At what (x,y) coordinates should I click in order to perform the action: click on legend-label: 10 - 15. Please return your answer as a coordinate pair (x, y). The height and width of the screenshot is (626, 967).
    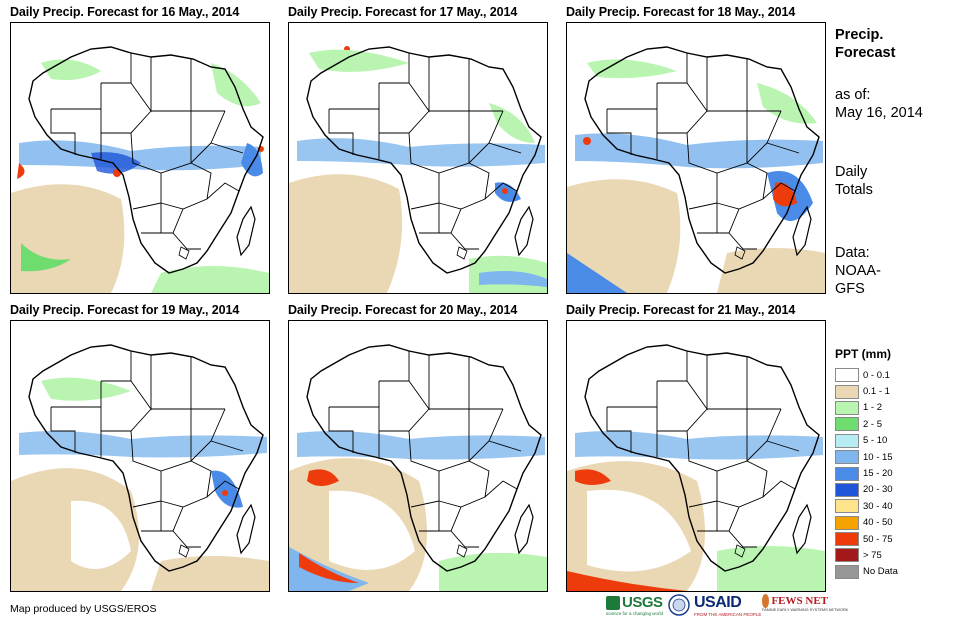
    Looking at the image, I should click on (878, 457).